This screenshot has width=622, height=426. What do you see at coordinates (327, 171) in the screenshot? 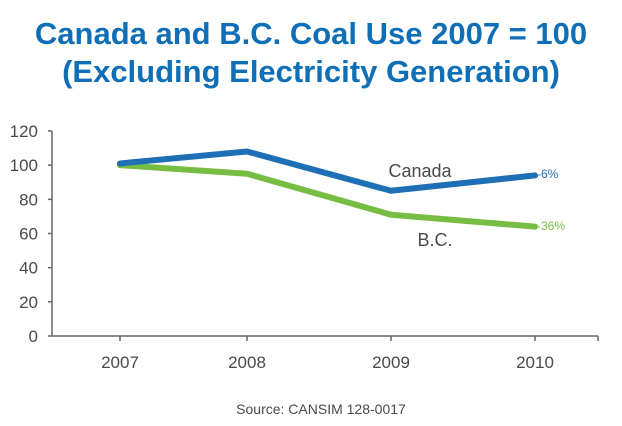
I see `canada-series-line` at bounding box center [327, 171].